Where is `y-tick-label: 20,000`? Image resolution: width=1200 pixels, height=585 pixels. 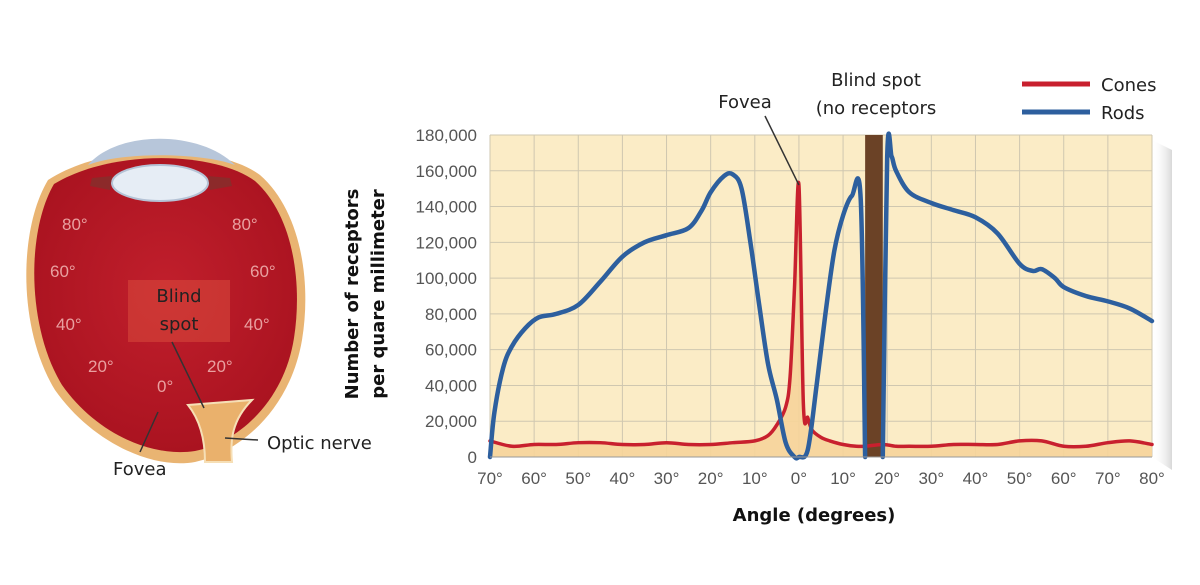
y-tick-label: 20,000 is located at coordinates (451, 421).